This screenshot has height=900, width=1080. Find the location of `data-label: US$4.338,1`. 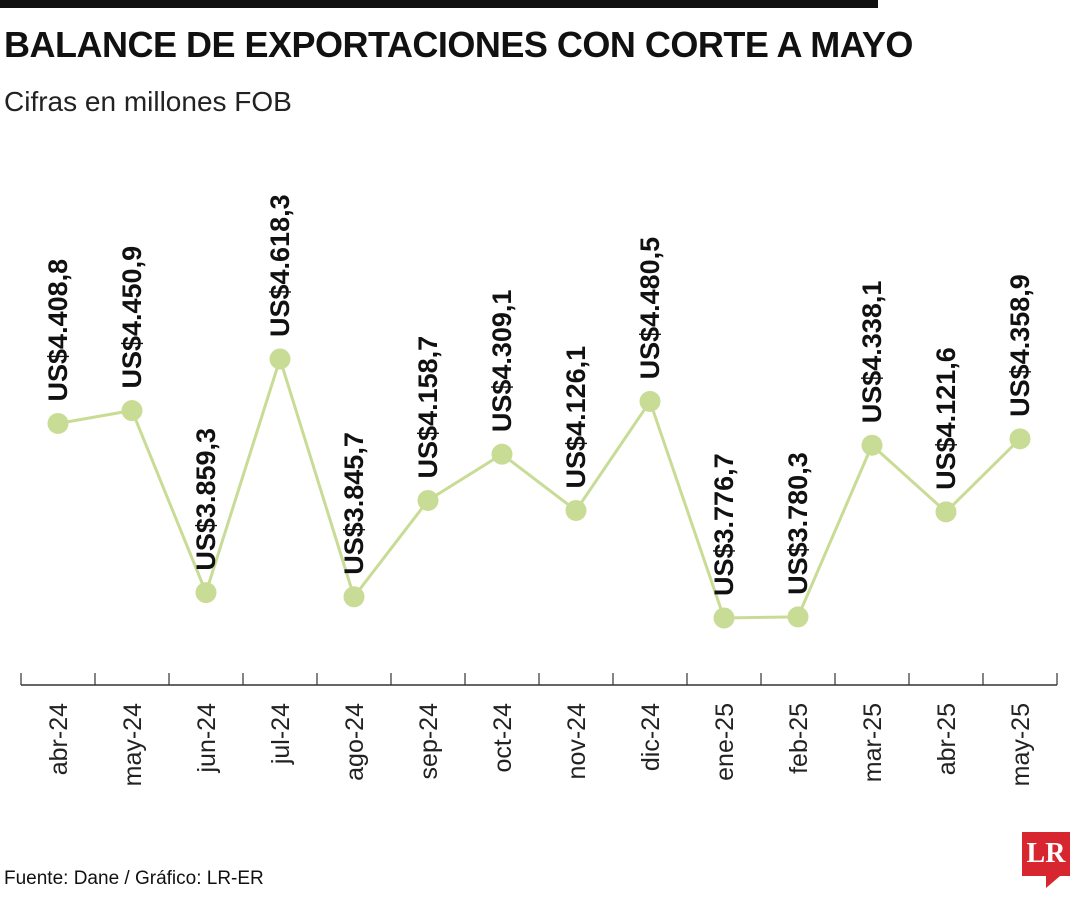

data-label: US$4.338,1 is located at coordinates (872, 352).